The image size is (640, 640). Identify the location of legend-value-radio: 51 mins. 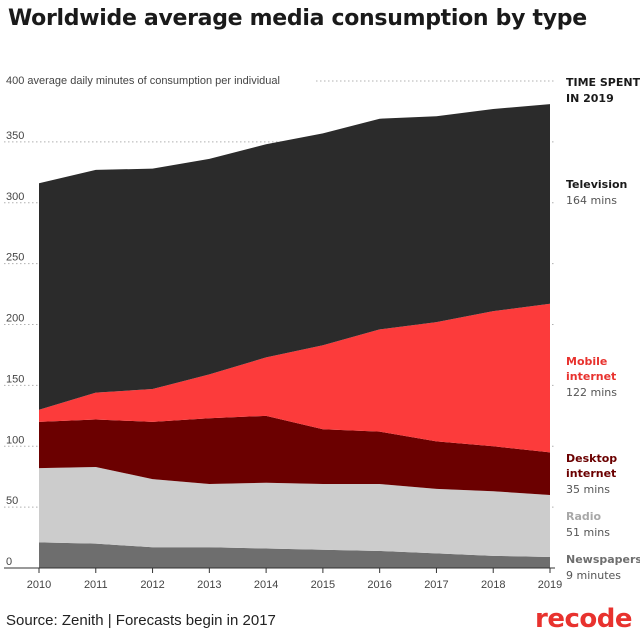
(588, 532).